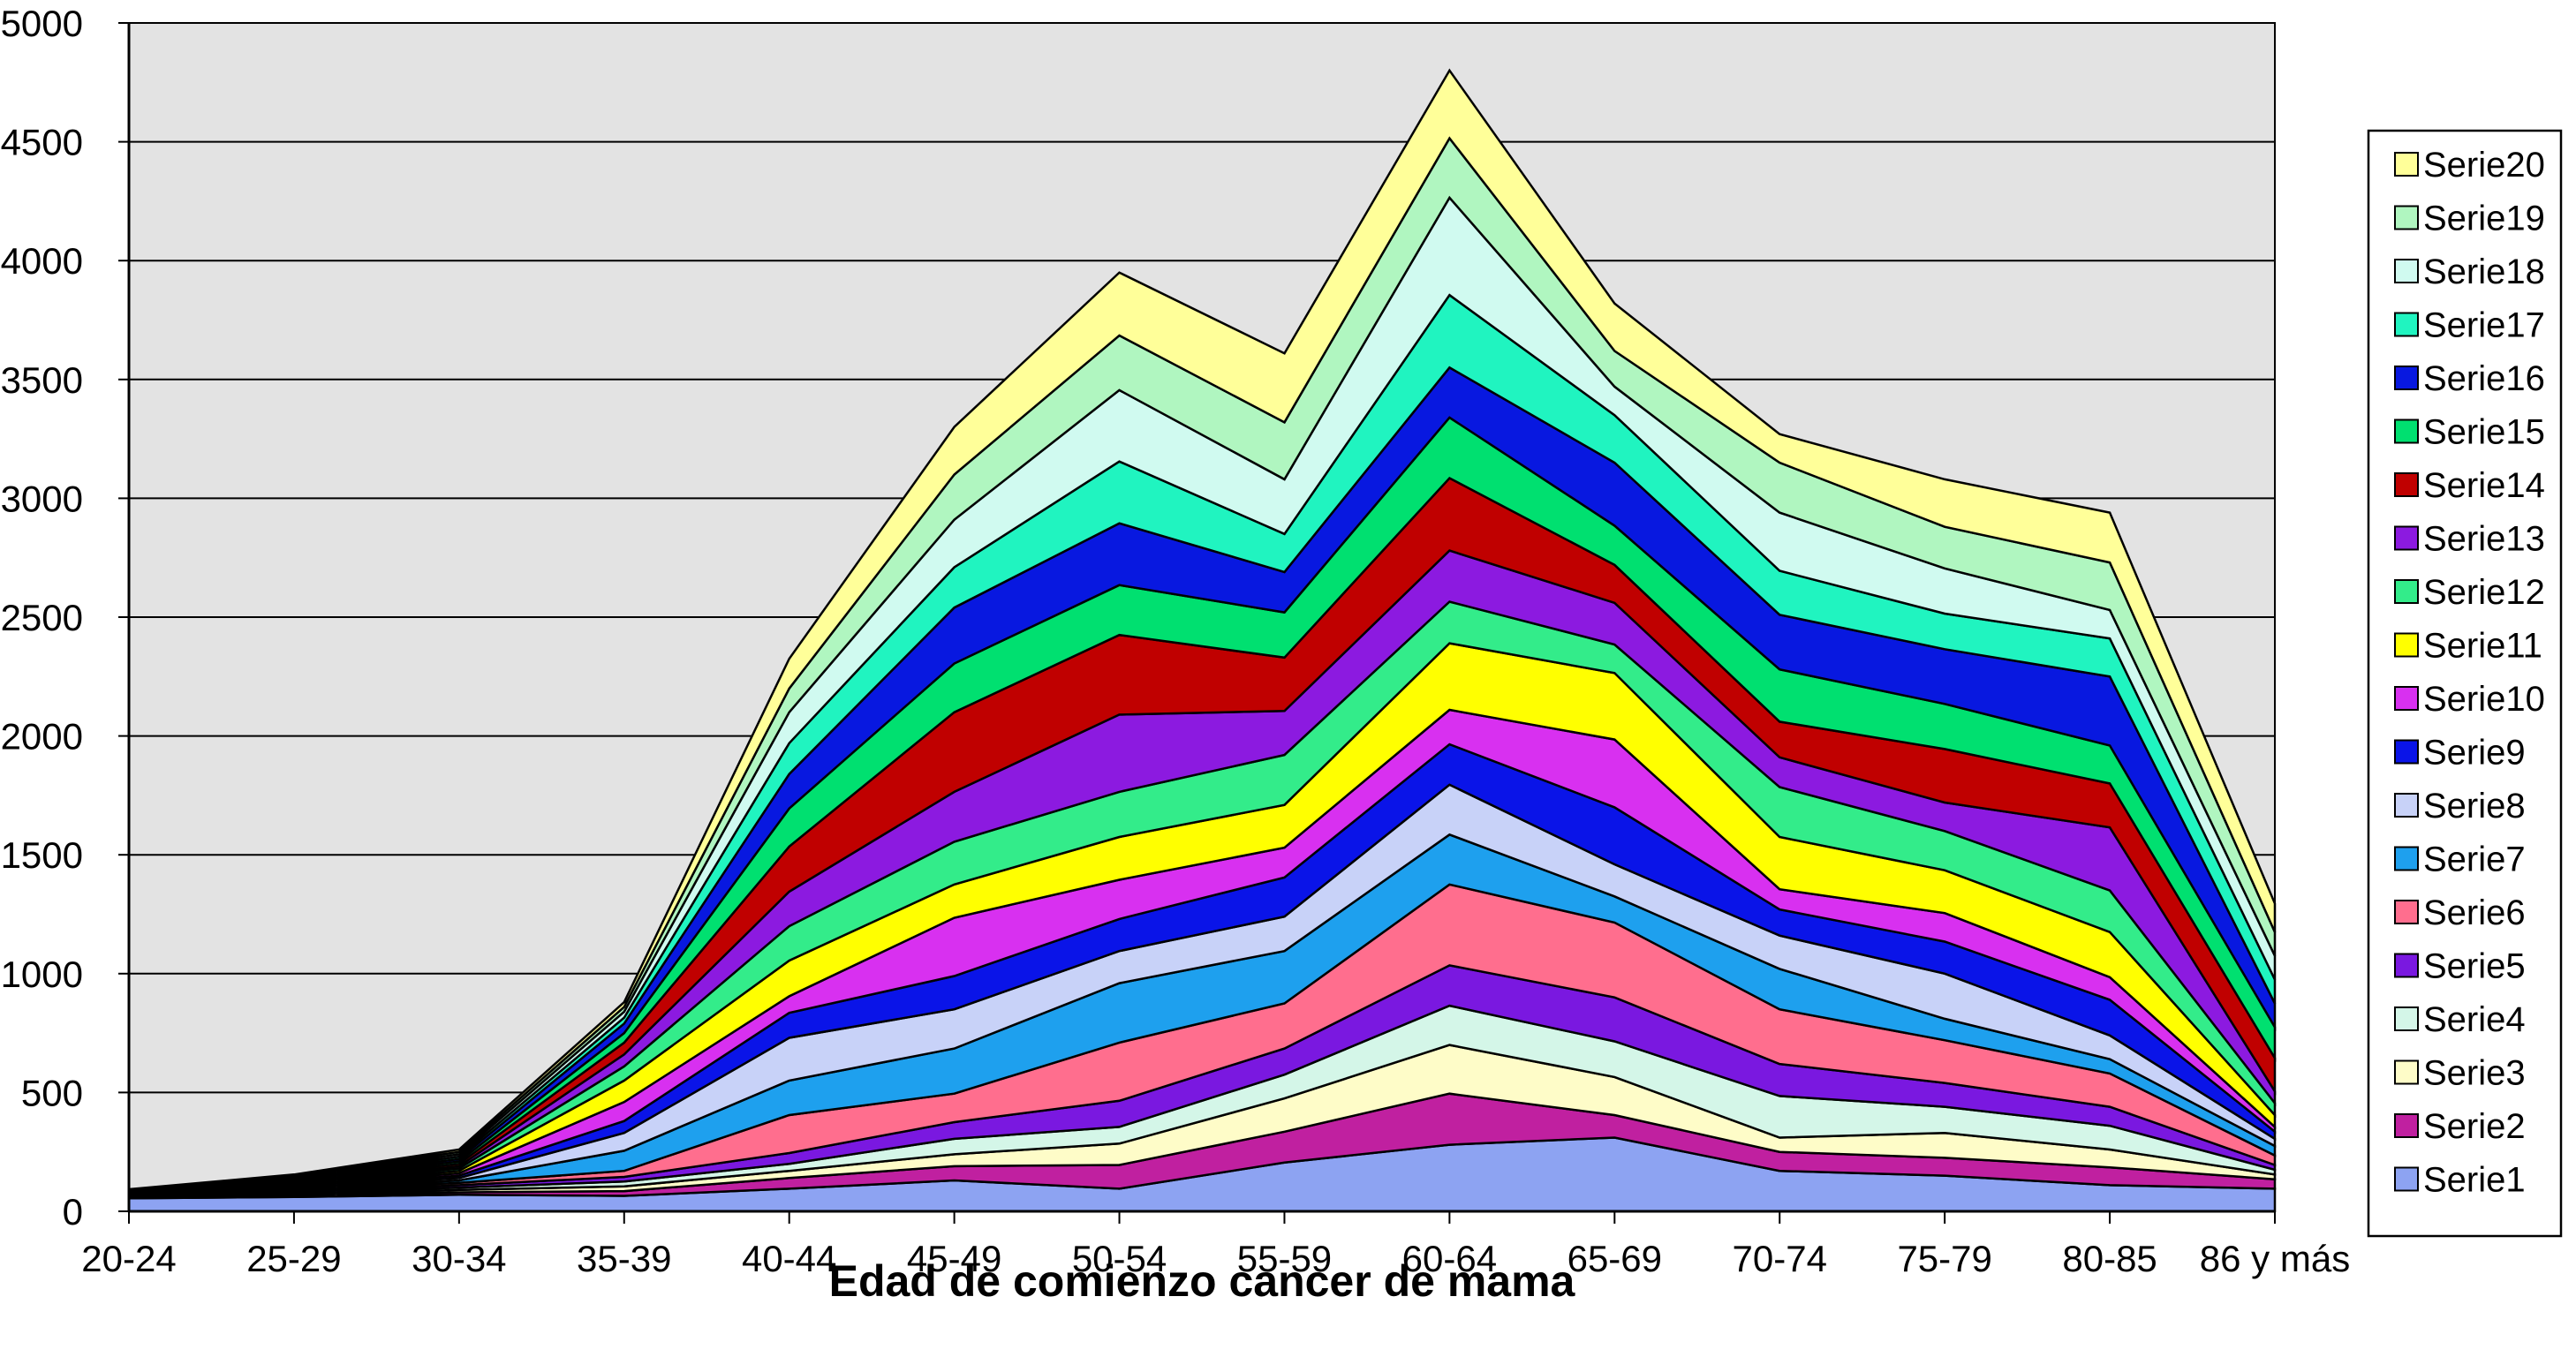  I want to click on y-tick-label: 4000, so click(42, 261).